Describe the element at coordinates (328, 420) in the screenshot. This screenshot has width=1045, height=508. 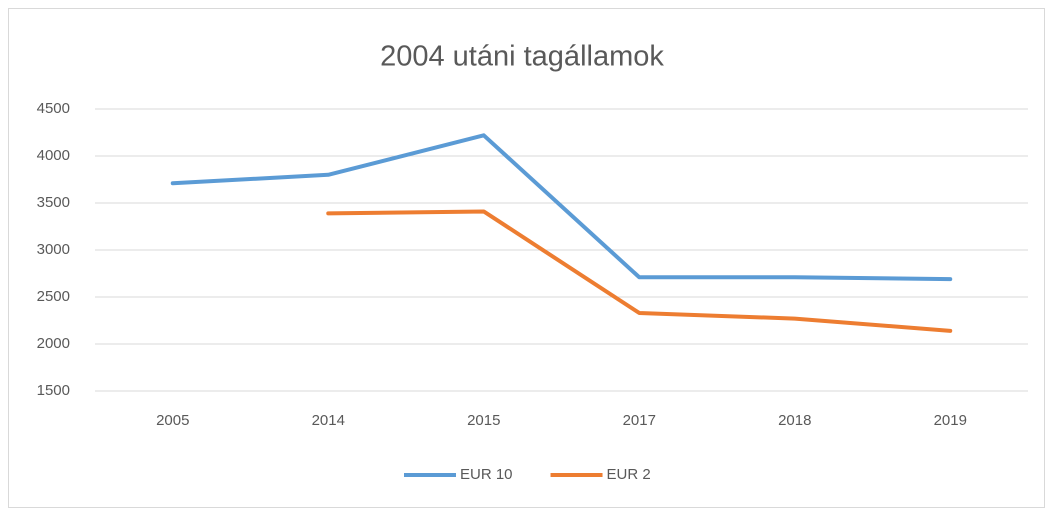
I see `x-tick-label: 2014` at that location.